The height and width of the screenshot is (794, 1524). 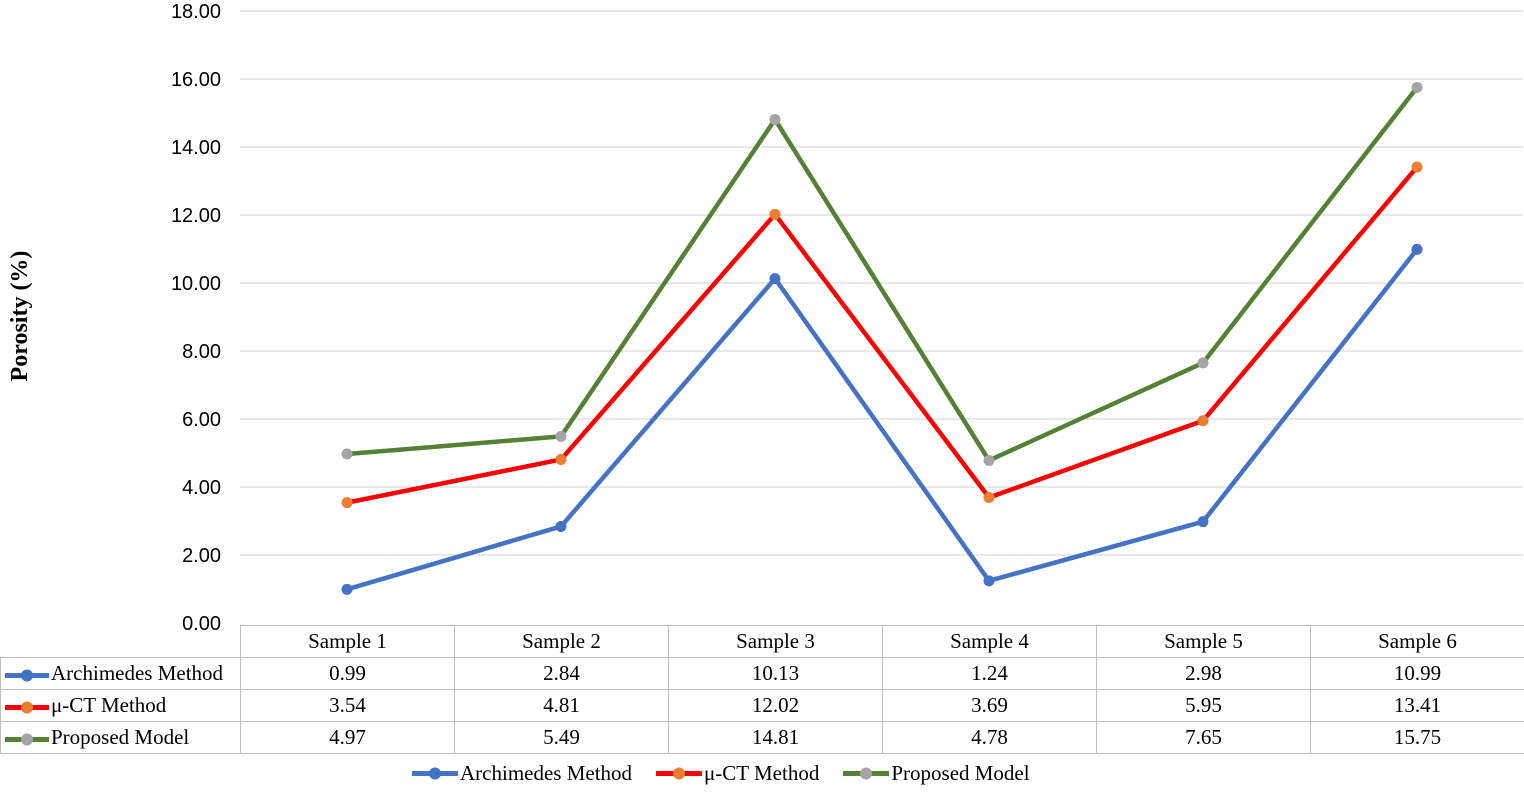 What do you see at coordinates (561, 673) in the screenshot?
I see `value-cell: 2.84` at bounding box center [561, 673].